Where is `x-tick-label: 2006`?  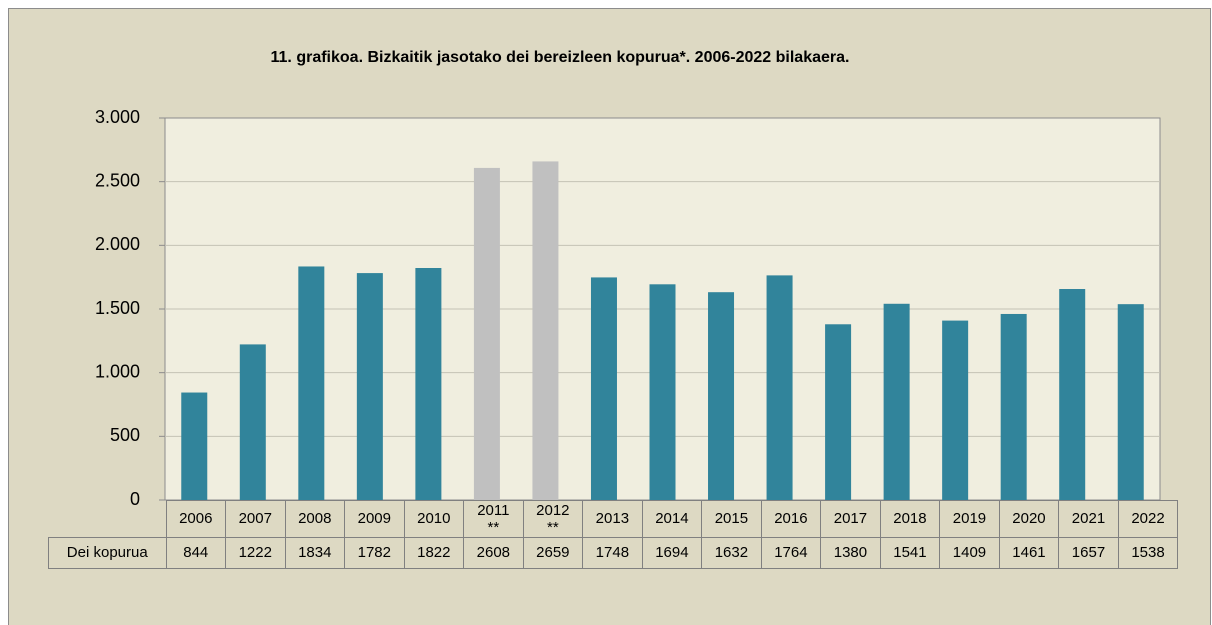
x-tick-label: 2006 is located at coordinates (196, 519).